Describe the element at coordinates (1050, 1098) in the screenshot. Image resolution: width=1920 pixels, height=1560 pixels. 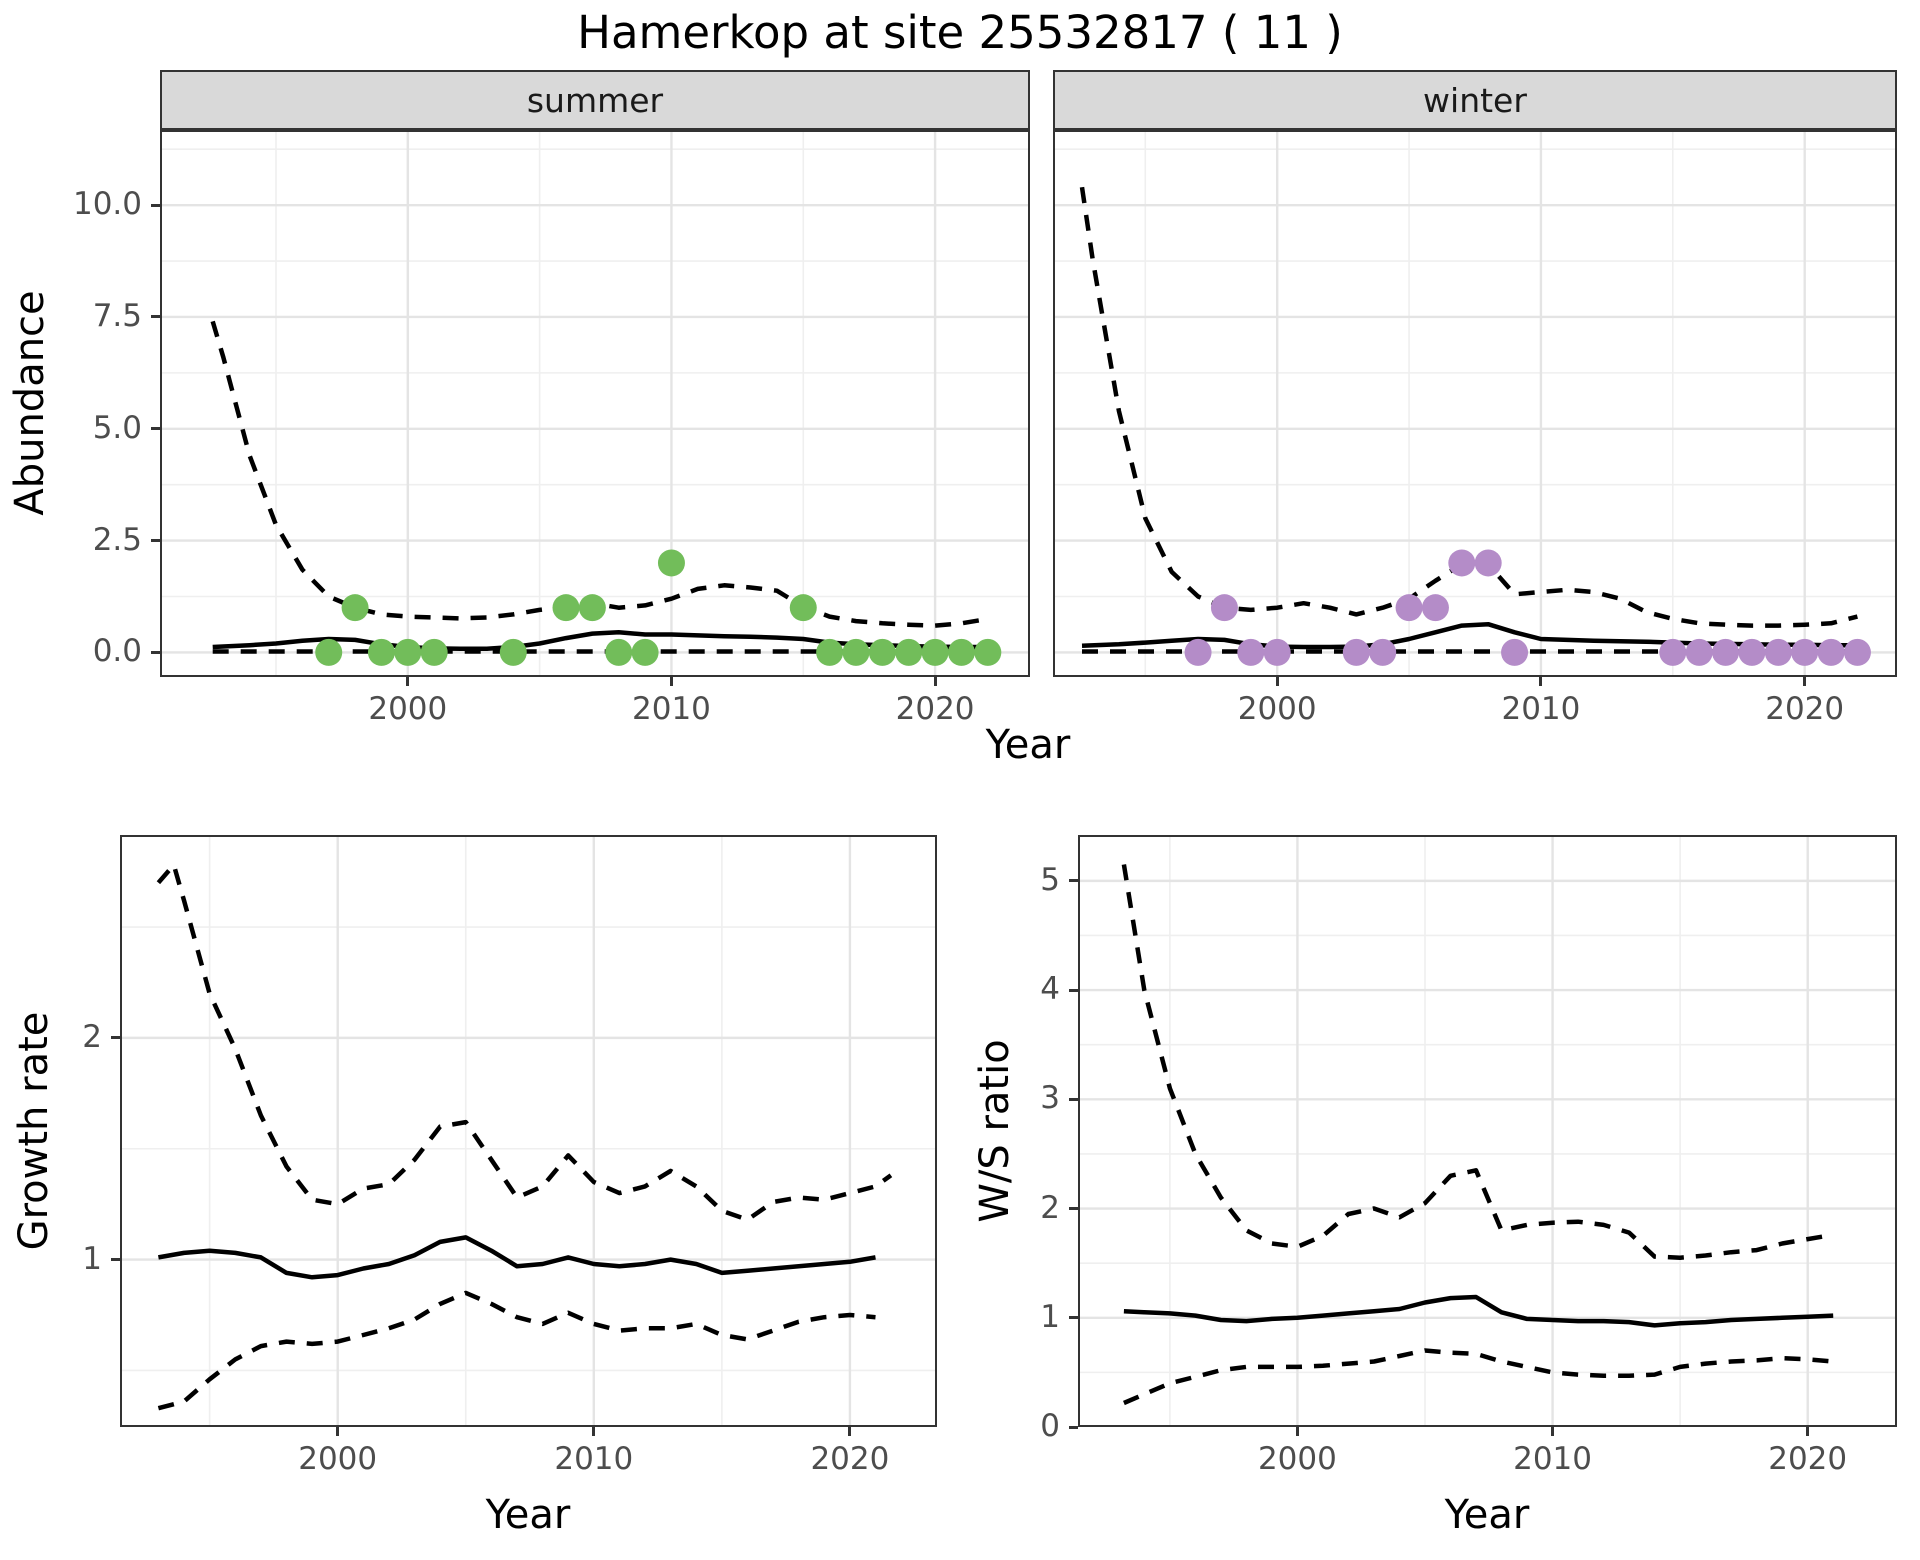
I see `y-tick-label: 3` at that location.